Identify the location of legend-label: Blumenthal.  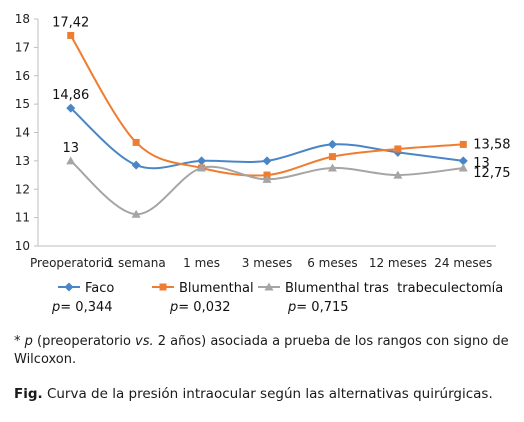
(216, 288).